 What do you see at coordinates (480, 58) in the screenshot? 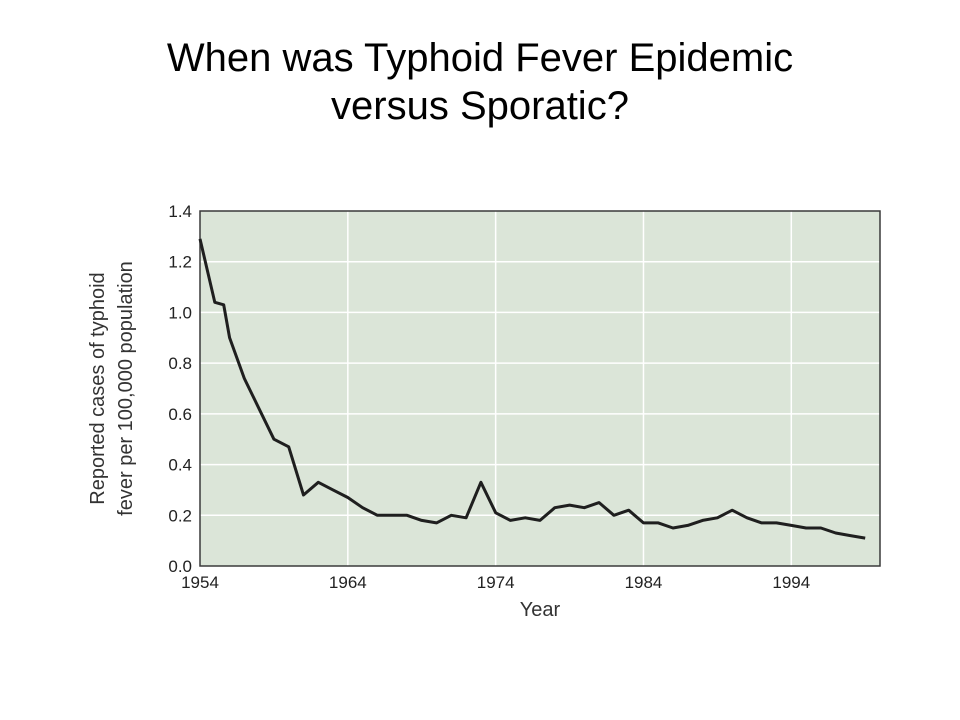
I see `slide-title-line-1: When was Typhoid Fever Epidemic` at bounding box center [480, 58].